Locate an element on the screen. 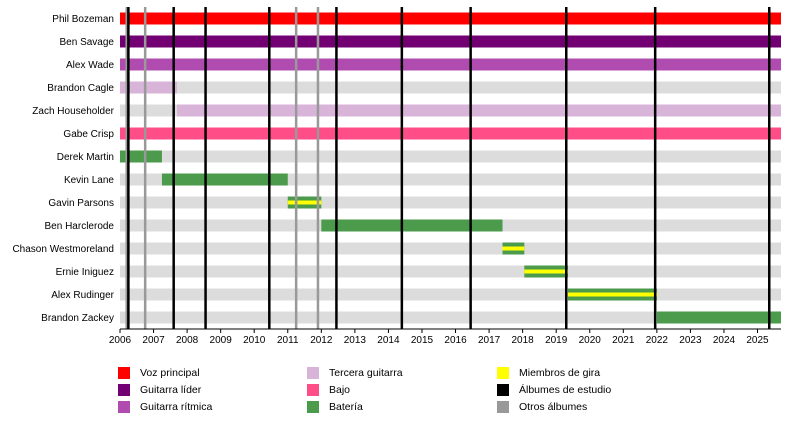 This screenshot has height=422, width=800. member-name: Phil Bozeman is located at coordinates (83, 19).